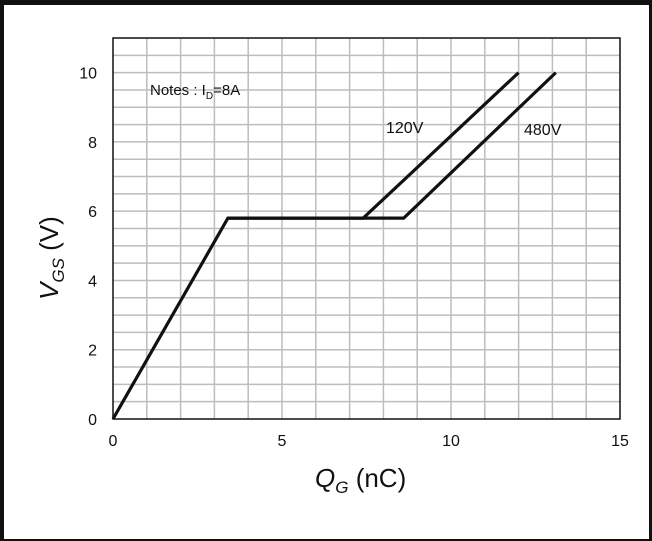  I want to click on y-axis-title-unit: (V), so click(49, 237).